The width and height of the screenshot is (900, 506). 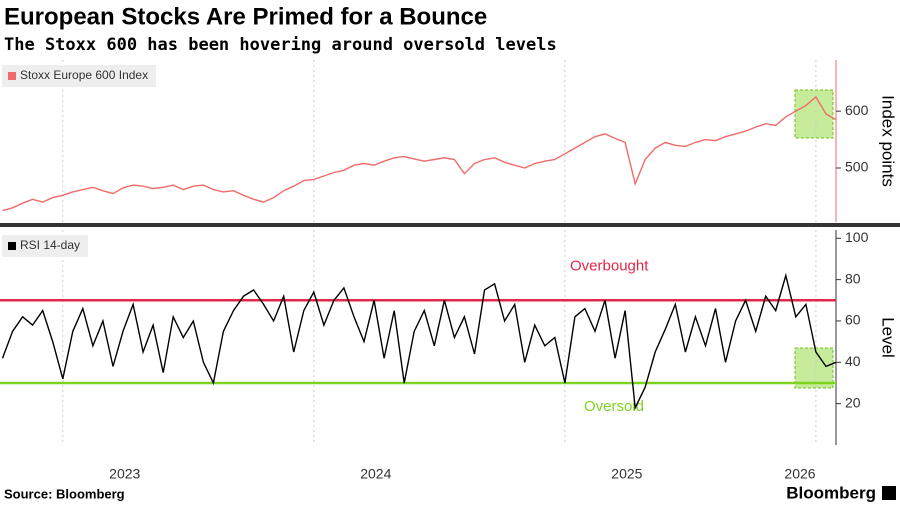 What do you see at coordinates (831, 492) in the screenshot?
I see `brand: Bloomberg` at bounding box center [831, 492].